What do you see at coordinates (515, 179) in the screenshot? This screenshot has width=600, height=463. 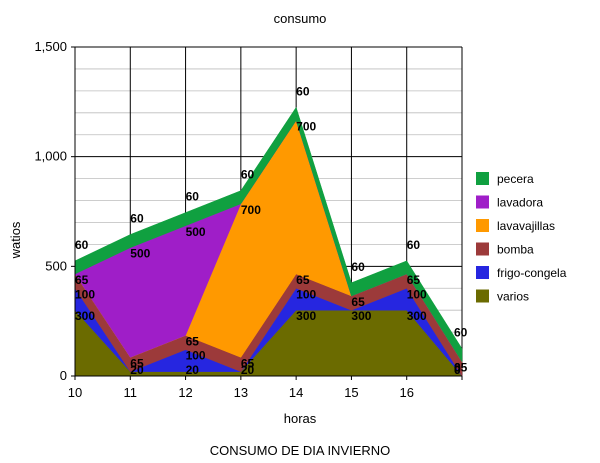 I see `legend-label-pecera: pecera` at bounding box center [515, 179].